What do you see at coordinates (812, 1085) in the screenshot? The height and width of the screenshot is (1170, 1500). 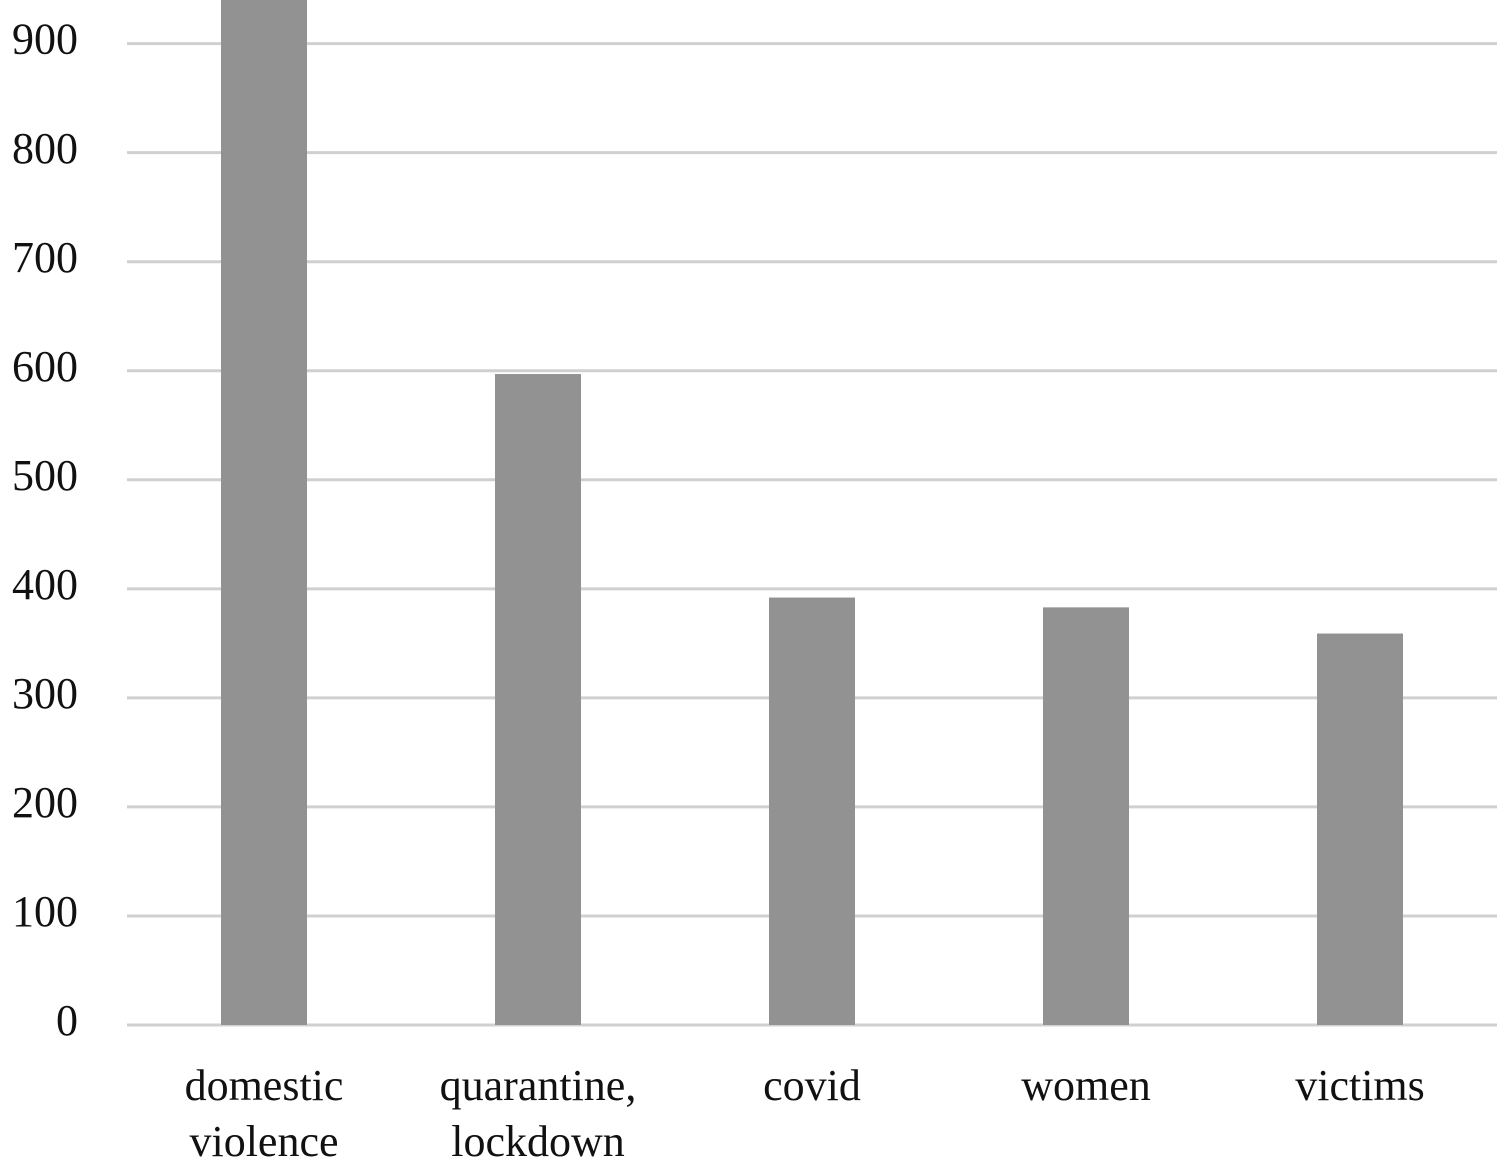 I see `x-tick-label: covid` at bounding box center [812, 1085].